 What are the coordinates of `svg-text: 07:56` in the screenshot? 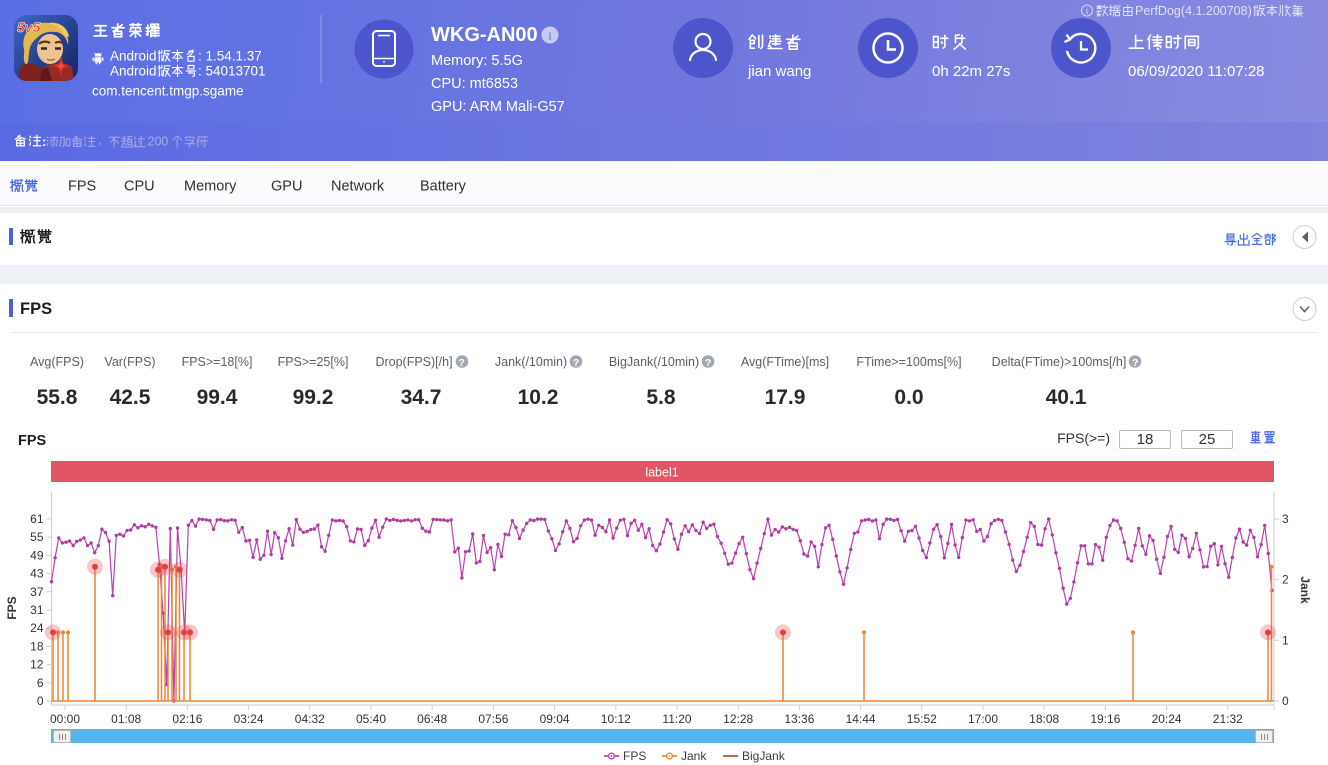 It's located at (493, 719).